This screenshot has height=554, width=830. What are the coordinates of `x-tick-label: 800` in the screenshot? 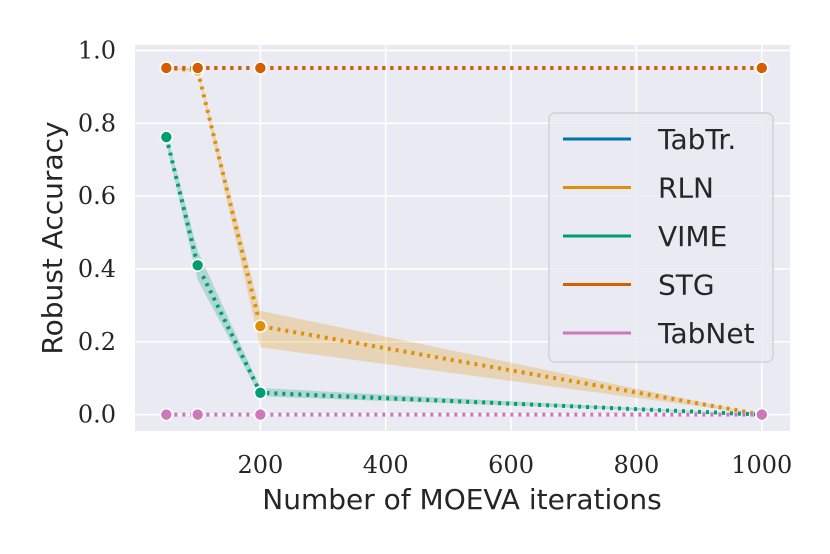 It's located at (637, 465).